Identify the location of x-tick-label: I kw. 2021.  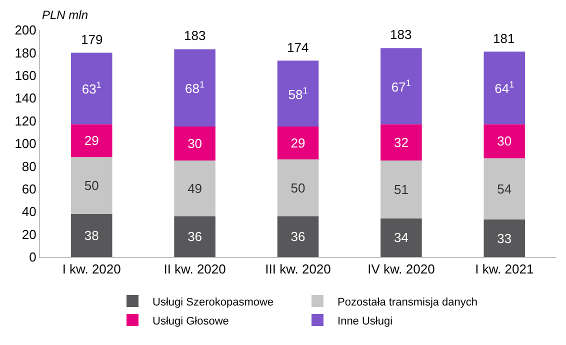
(504, 269).